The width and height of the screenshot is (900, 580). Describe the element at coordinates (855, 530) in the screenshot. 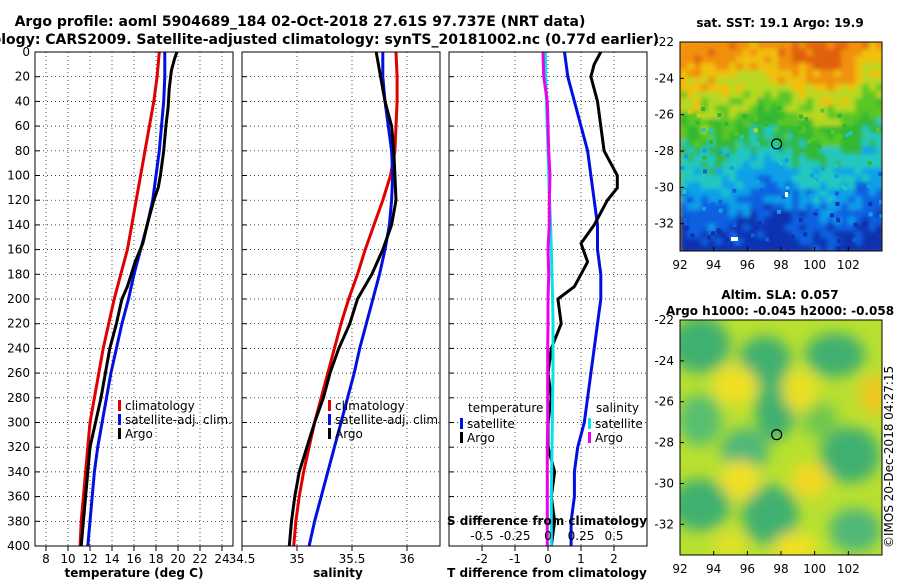

I see `sla-map-blob` at that location.